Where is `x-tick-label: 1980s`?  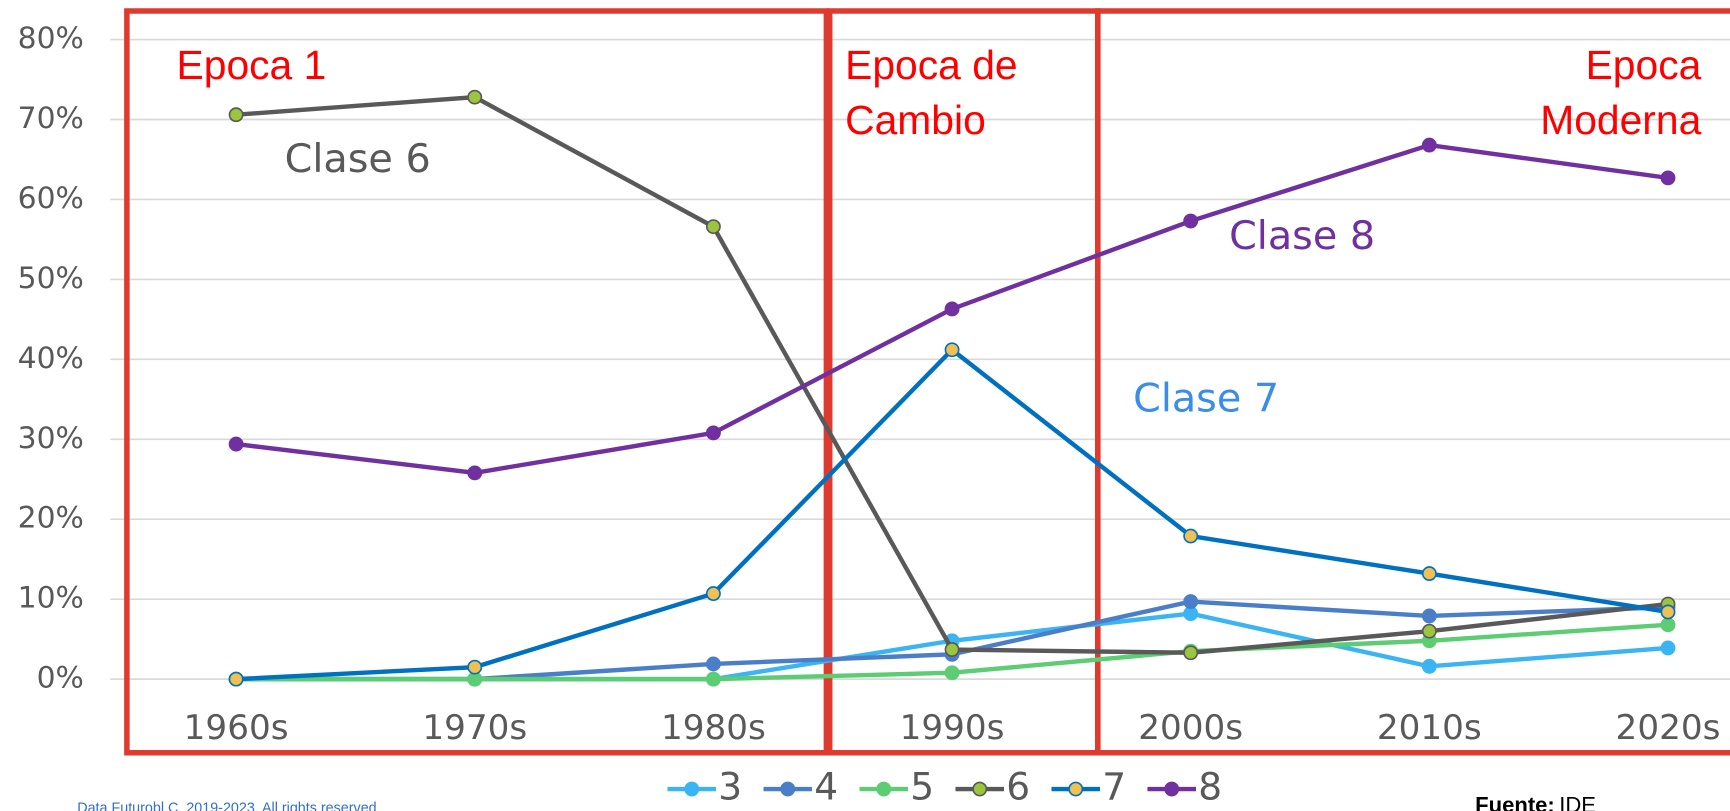
x-tick-label: 1980s is located at coordinates (713, 728).